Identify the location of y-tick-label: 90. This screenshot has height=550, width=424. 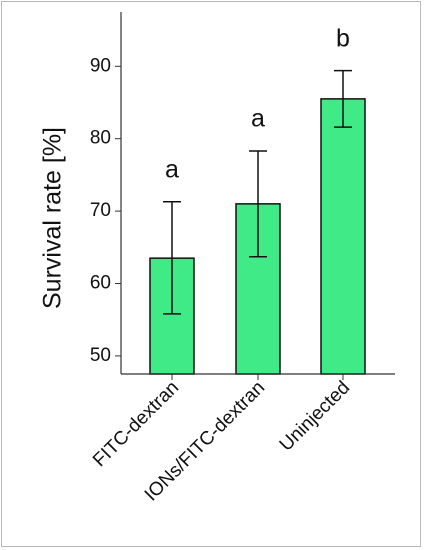
(100, 65).